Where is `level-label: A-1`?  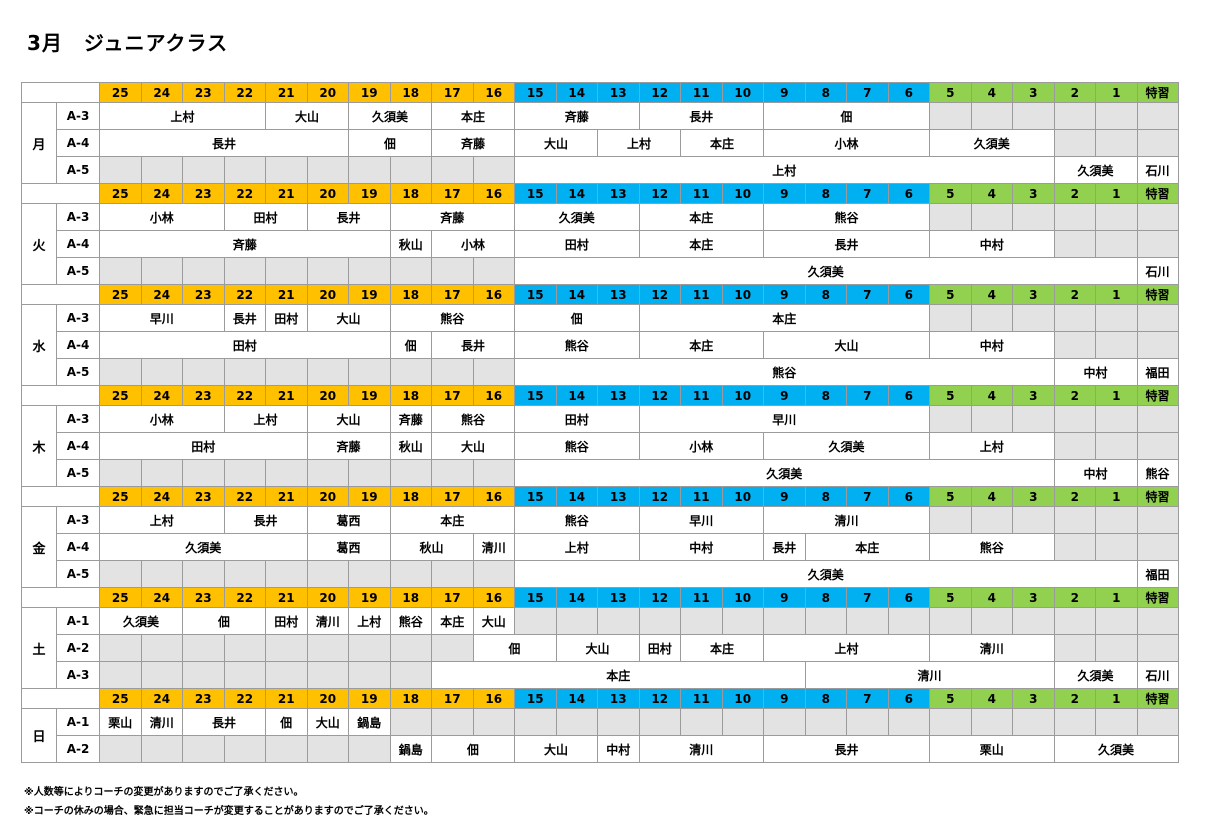
level-label: A-1 is located at coordinates (78, 621).